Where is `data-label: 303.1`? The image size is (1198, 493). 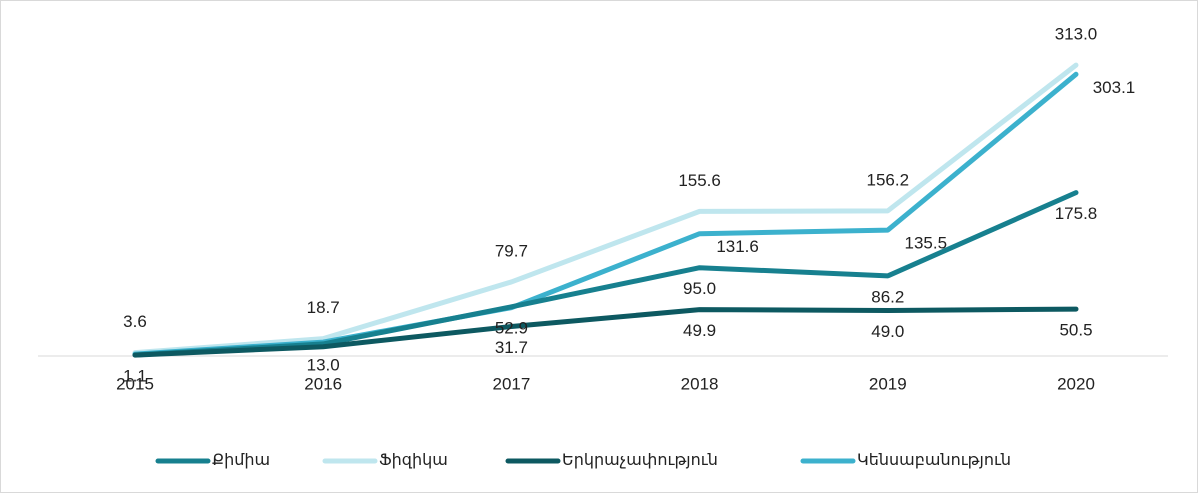 data-label: 303.1 is located at coordinates (1114, 87).